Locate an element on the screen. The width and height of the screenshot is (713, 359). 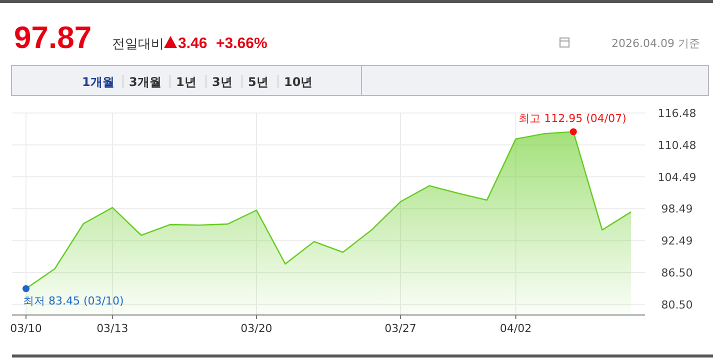
text: 3개월 is located at coordinates (145, 82).